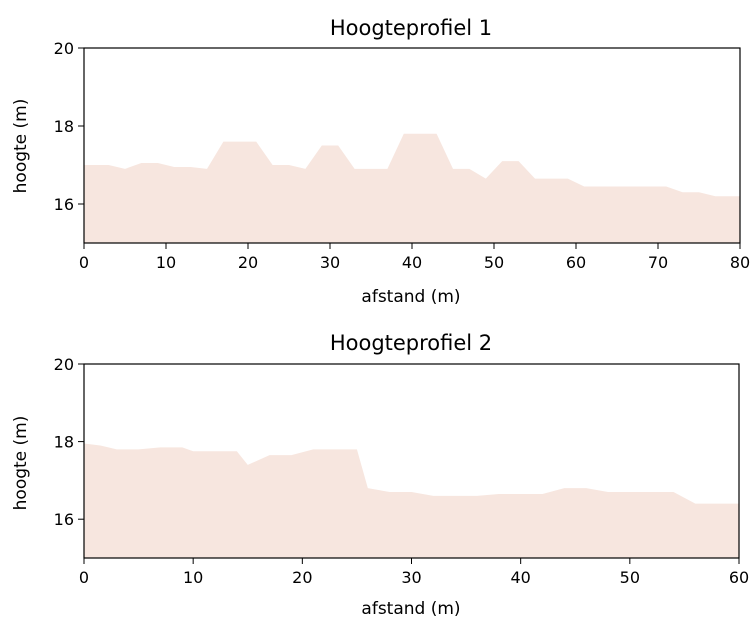 This screenshot has height=620, width=754. Describe the element at coordinates (739, 577) in the screenshot. I see `x-tick-label-2-6: 60` at that location.